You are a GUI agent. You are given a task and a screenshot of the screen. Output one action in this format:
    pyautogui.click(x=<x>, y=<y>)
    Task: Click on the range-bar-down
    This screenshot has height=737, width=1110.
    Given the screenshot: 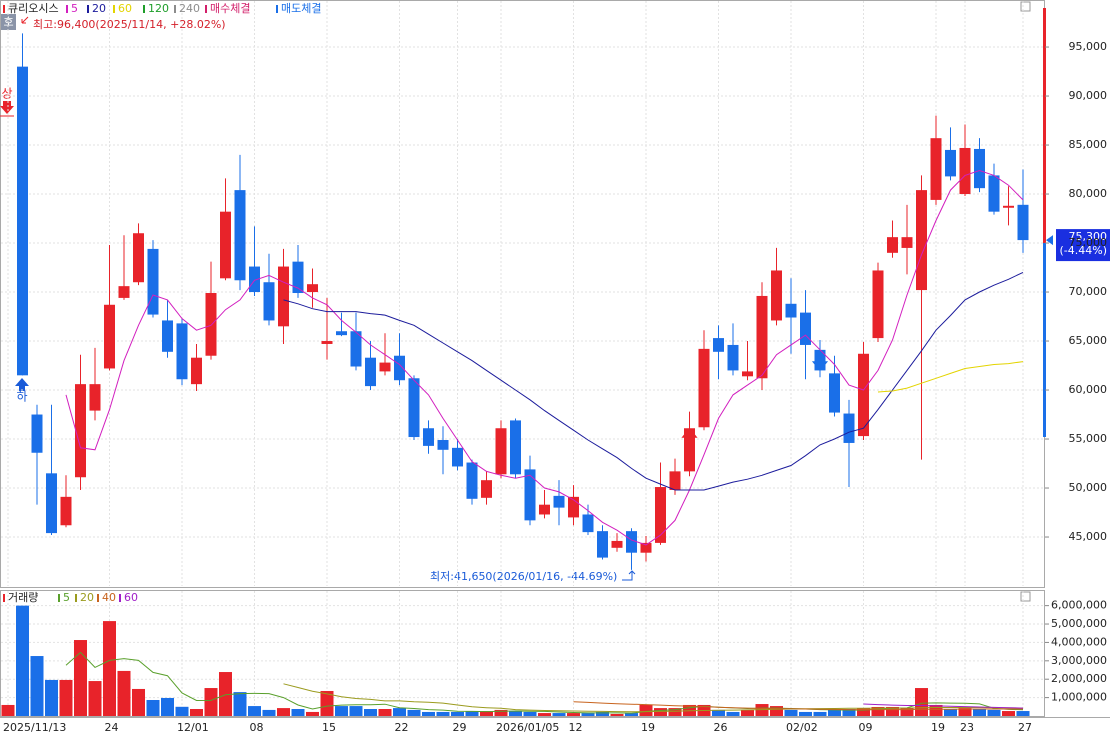 What is the action you would take?
    pyautogui.click(x=1044, y=340)
    